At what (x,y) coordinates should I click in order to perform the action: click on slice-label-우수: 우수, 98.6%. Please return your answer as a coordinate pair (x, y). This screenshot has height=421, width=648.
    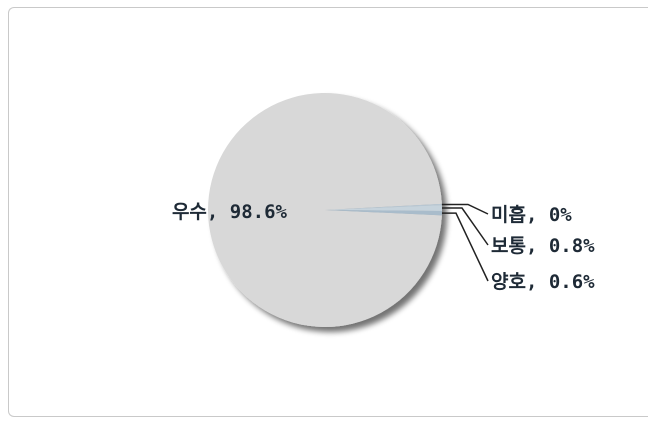
    Looking at the image, I should click on (230, 212).